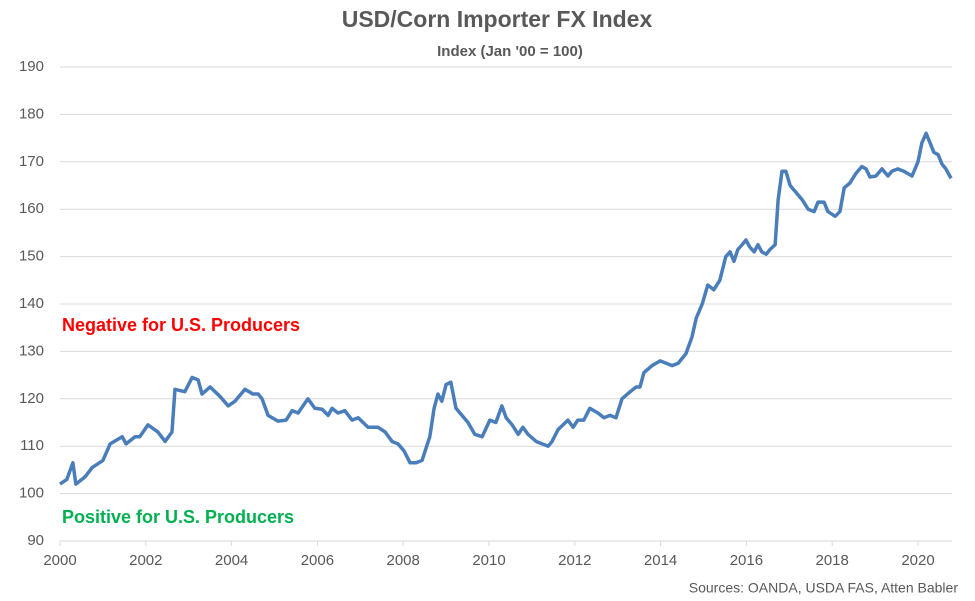 This screenshot has width=975, height=601. What do you see at coordinates (488, 560) in the screenshot?
I see `x-tick-label: 2010` at bounding box center [488, 560].